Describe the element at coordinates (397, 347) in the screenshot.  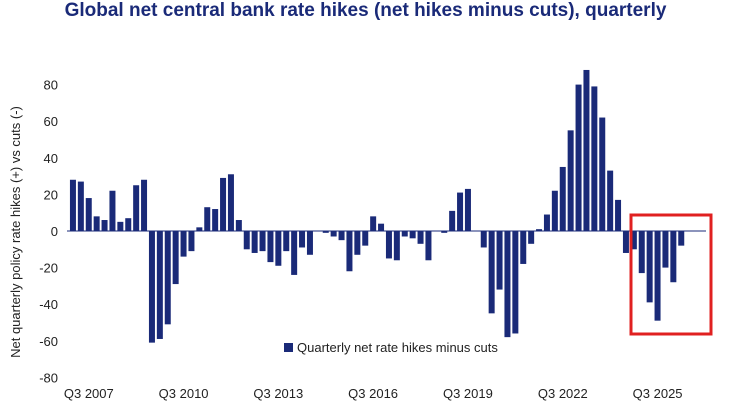
I see `legend-label: Quarterly net rate hikes minus cuts` at that location.